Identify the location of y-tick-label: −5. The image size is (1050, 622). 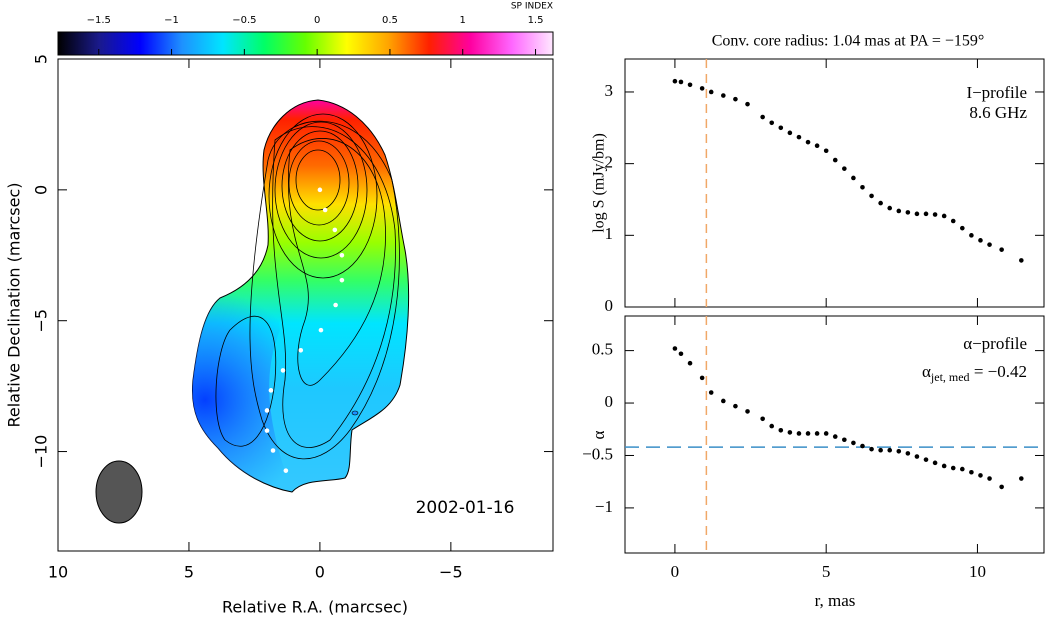
(41, 321).